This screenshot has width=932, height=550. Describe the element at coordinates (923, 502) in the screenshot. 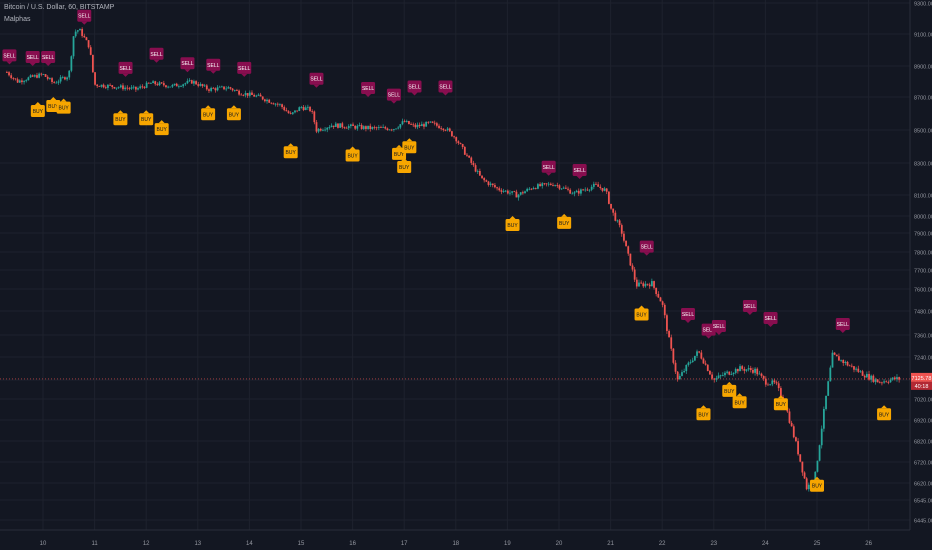

I see `price-tick-label: 6545.00` at that location.